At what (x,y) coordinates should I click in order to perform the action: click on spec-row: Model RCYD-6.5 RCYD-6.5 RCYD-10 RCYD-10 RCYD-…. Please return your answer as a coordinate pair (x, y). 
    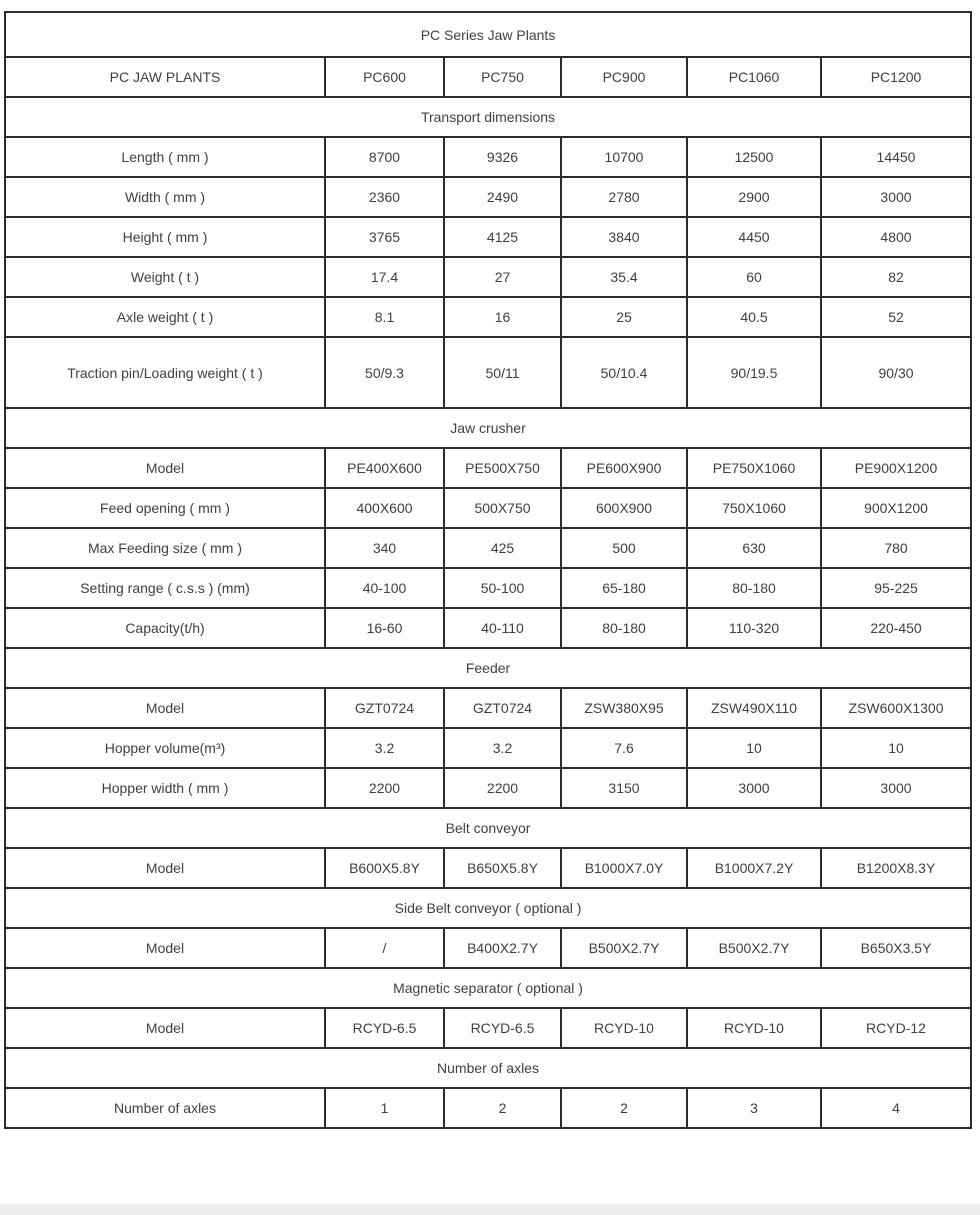
    Looking at the image, I should click on (488, 1028).